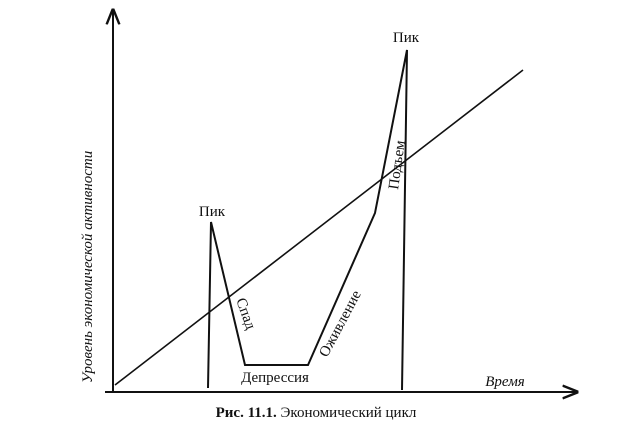  What do you see at coordinates (88, 267) in the screenshot?
I see `y-axis-label: Уровень экономической активности` at bounding box center [88, 267].